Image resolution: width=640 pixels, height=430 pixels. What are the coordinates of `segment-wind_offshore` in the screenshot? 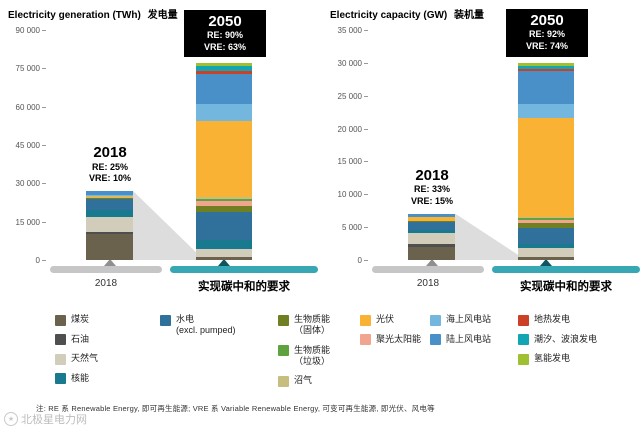 It's located at (546, 111).